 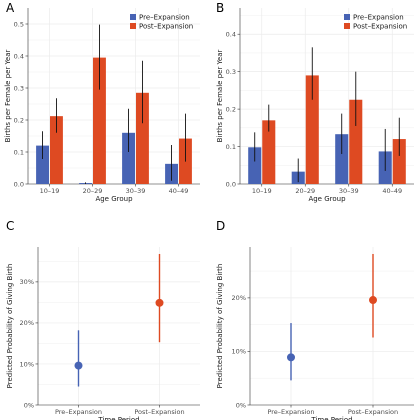 What do you see at coordinates (27, 282) in the screenshot?
I see `y-tick-label: 30%` at bounding box center [27, 282].